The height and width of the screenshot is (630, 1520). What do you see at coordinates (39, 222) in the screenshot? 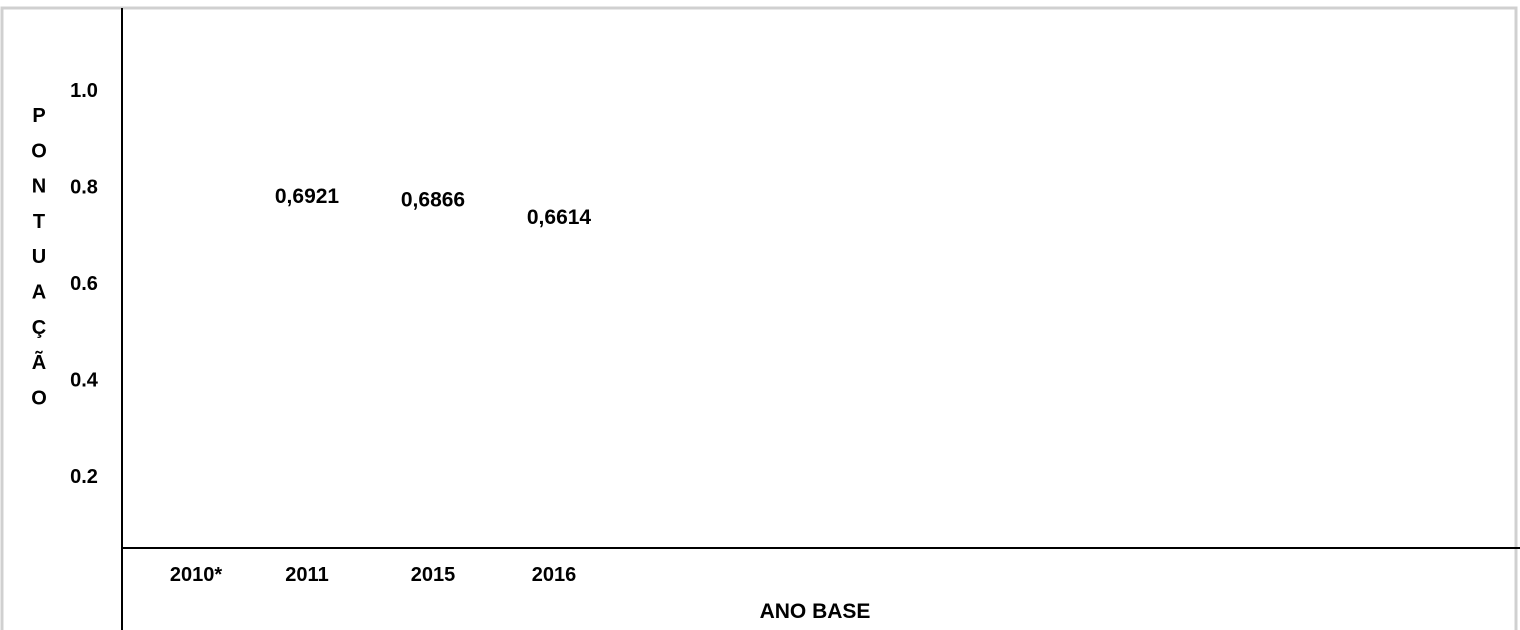
I see `y-axis-title-letter: T` at bounding box center [39, 222].